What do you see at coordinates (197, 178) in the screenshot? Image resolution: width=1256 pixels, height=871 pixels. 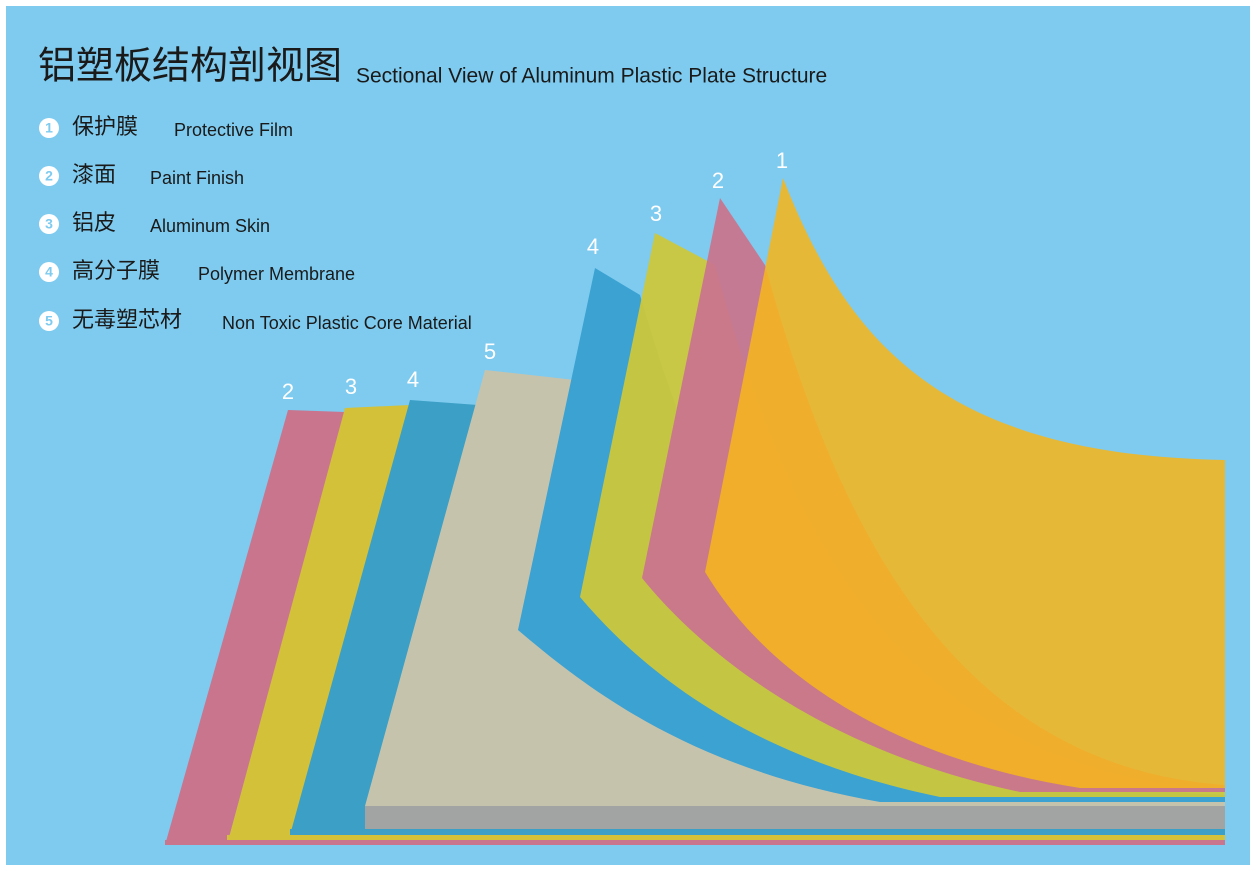 I see `legend-en: Paint Finish` at bounding box center [197, 178].